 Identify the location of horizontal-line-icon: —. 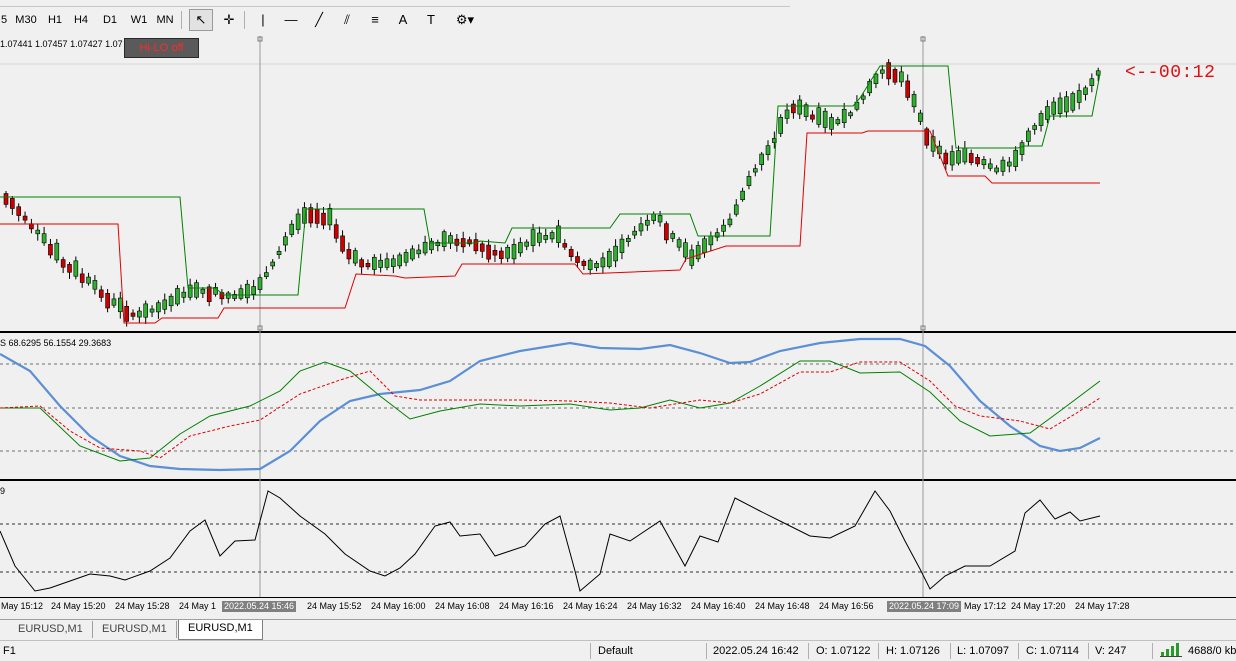
(291, 19).